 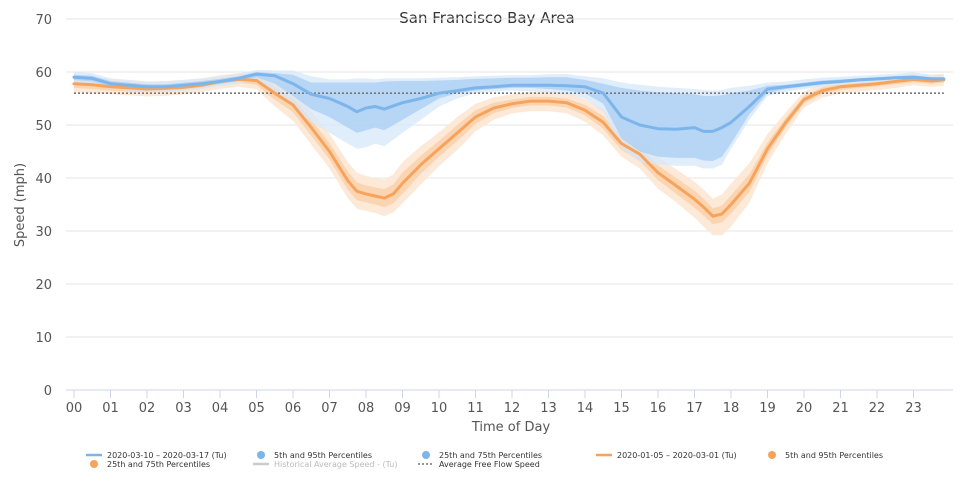 What do you see at coordinates (475, 408) in the screenshot?
I see `x-tick-label: 11` at bounding box center [475, 408].